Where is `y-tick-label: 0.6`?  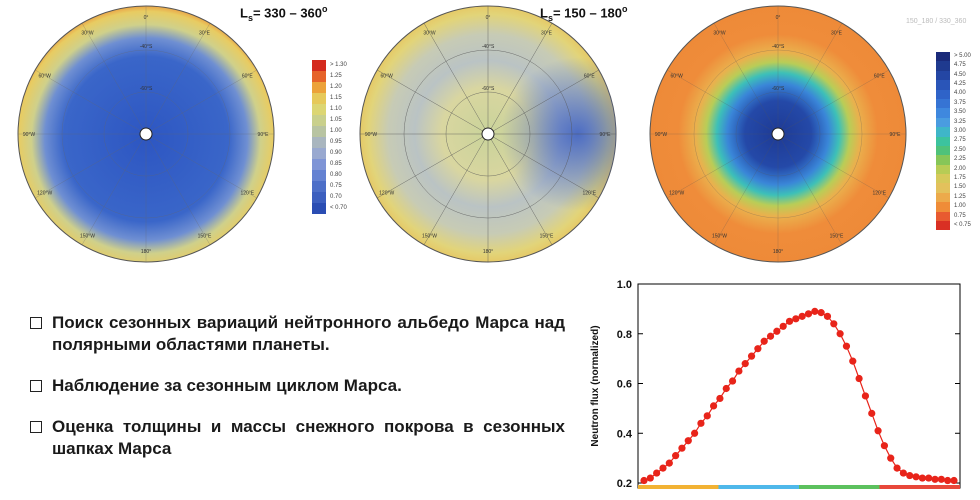 y-tick-label: 0.6 is located at coordinates (624, 385).